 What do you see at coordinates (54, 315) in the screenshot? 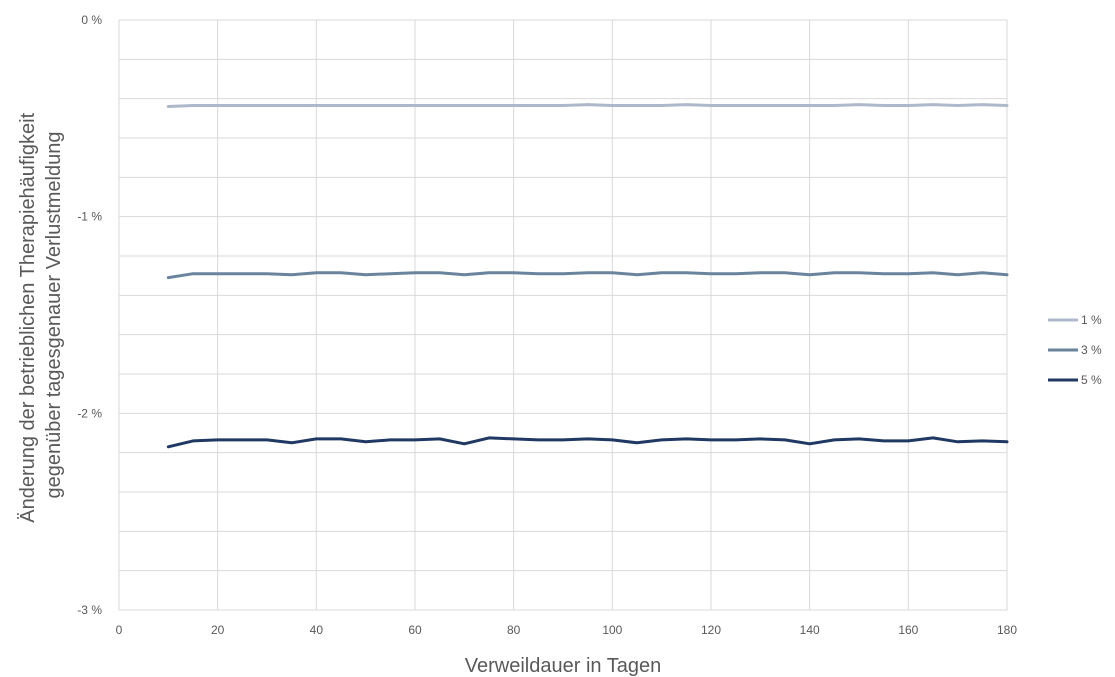
I see `y-axis-title-line-2: gegenüber tagesgenauer Verlustmeldung` at bounding box center [54, 315].